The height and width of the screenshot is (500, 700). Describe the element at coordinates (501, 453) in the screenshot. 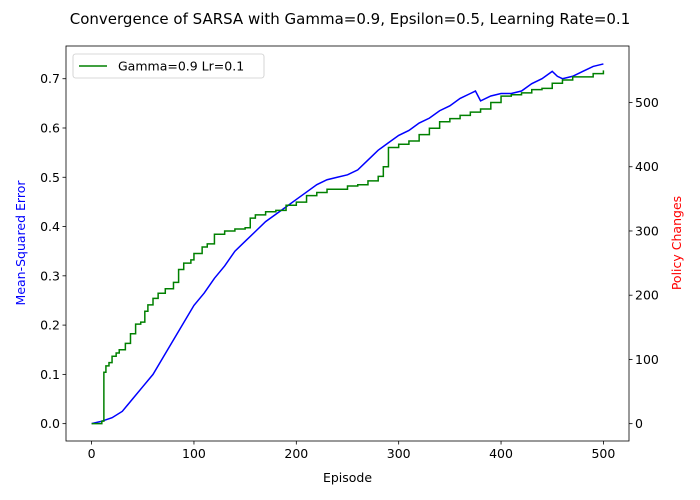

I see `x-tick-label: 400` at that location.